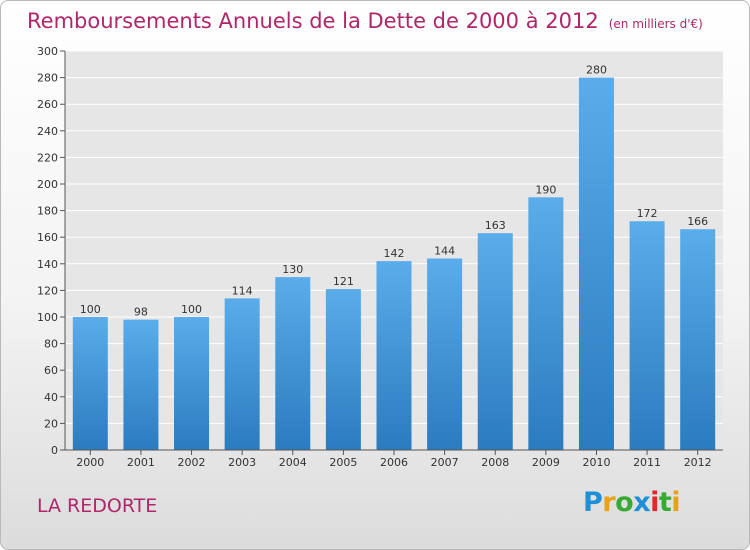 The width and height of the screenshot is (750, 550). What do you see at coordinates (655, 24) in the screenshot?
I see `chart-unit: (en milliers d'€)` at bounding box center [655, 24].